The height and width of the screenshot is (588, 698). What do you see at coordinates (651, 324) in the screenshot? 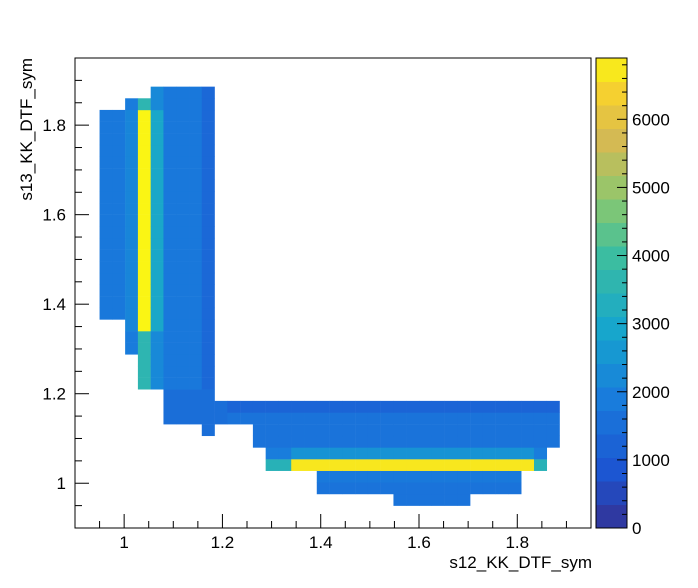
I see `colorbar-tick-label: 3000` at bounding box center [651, 324].